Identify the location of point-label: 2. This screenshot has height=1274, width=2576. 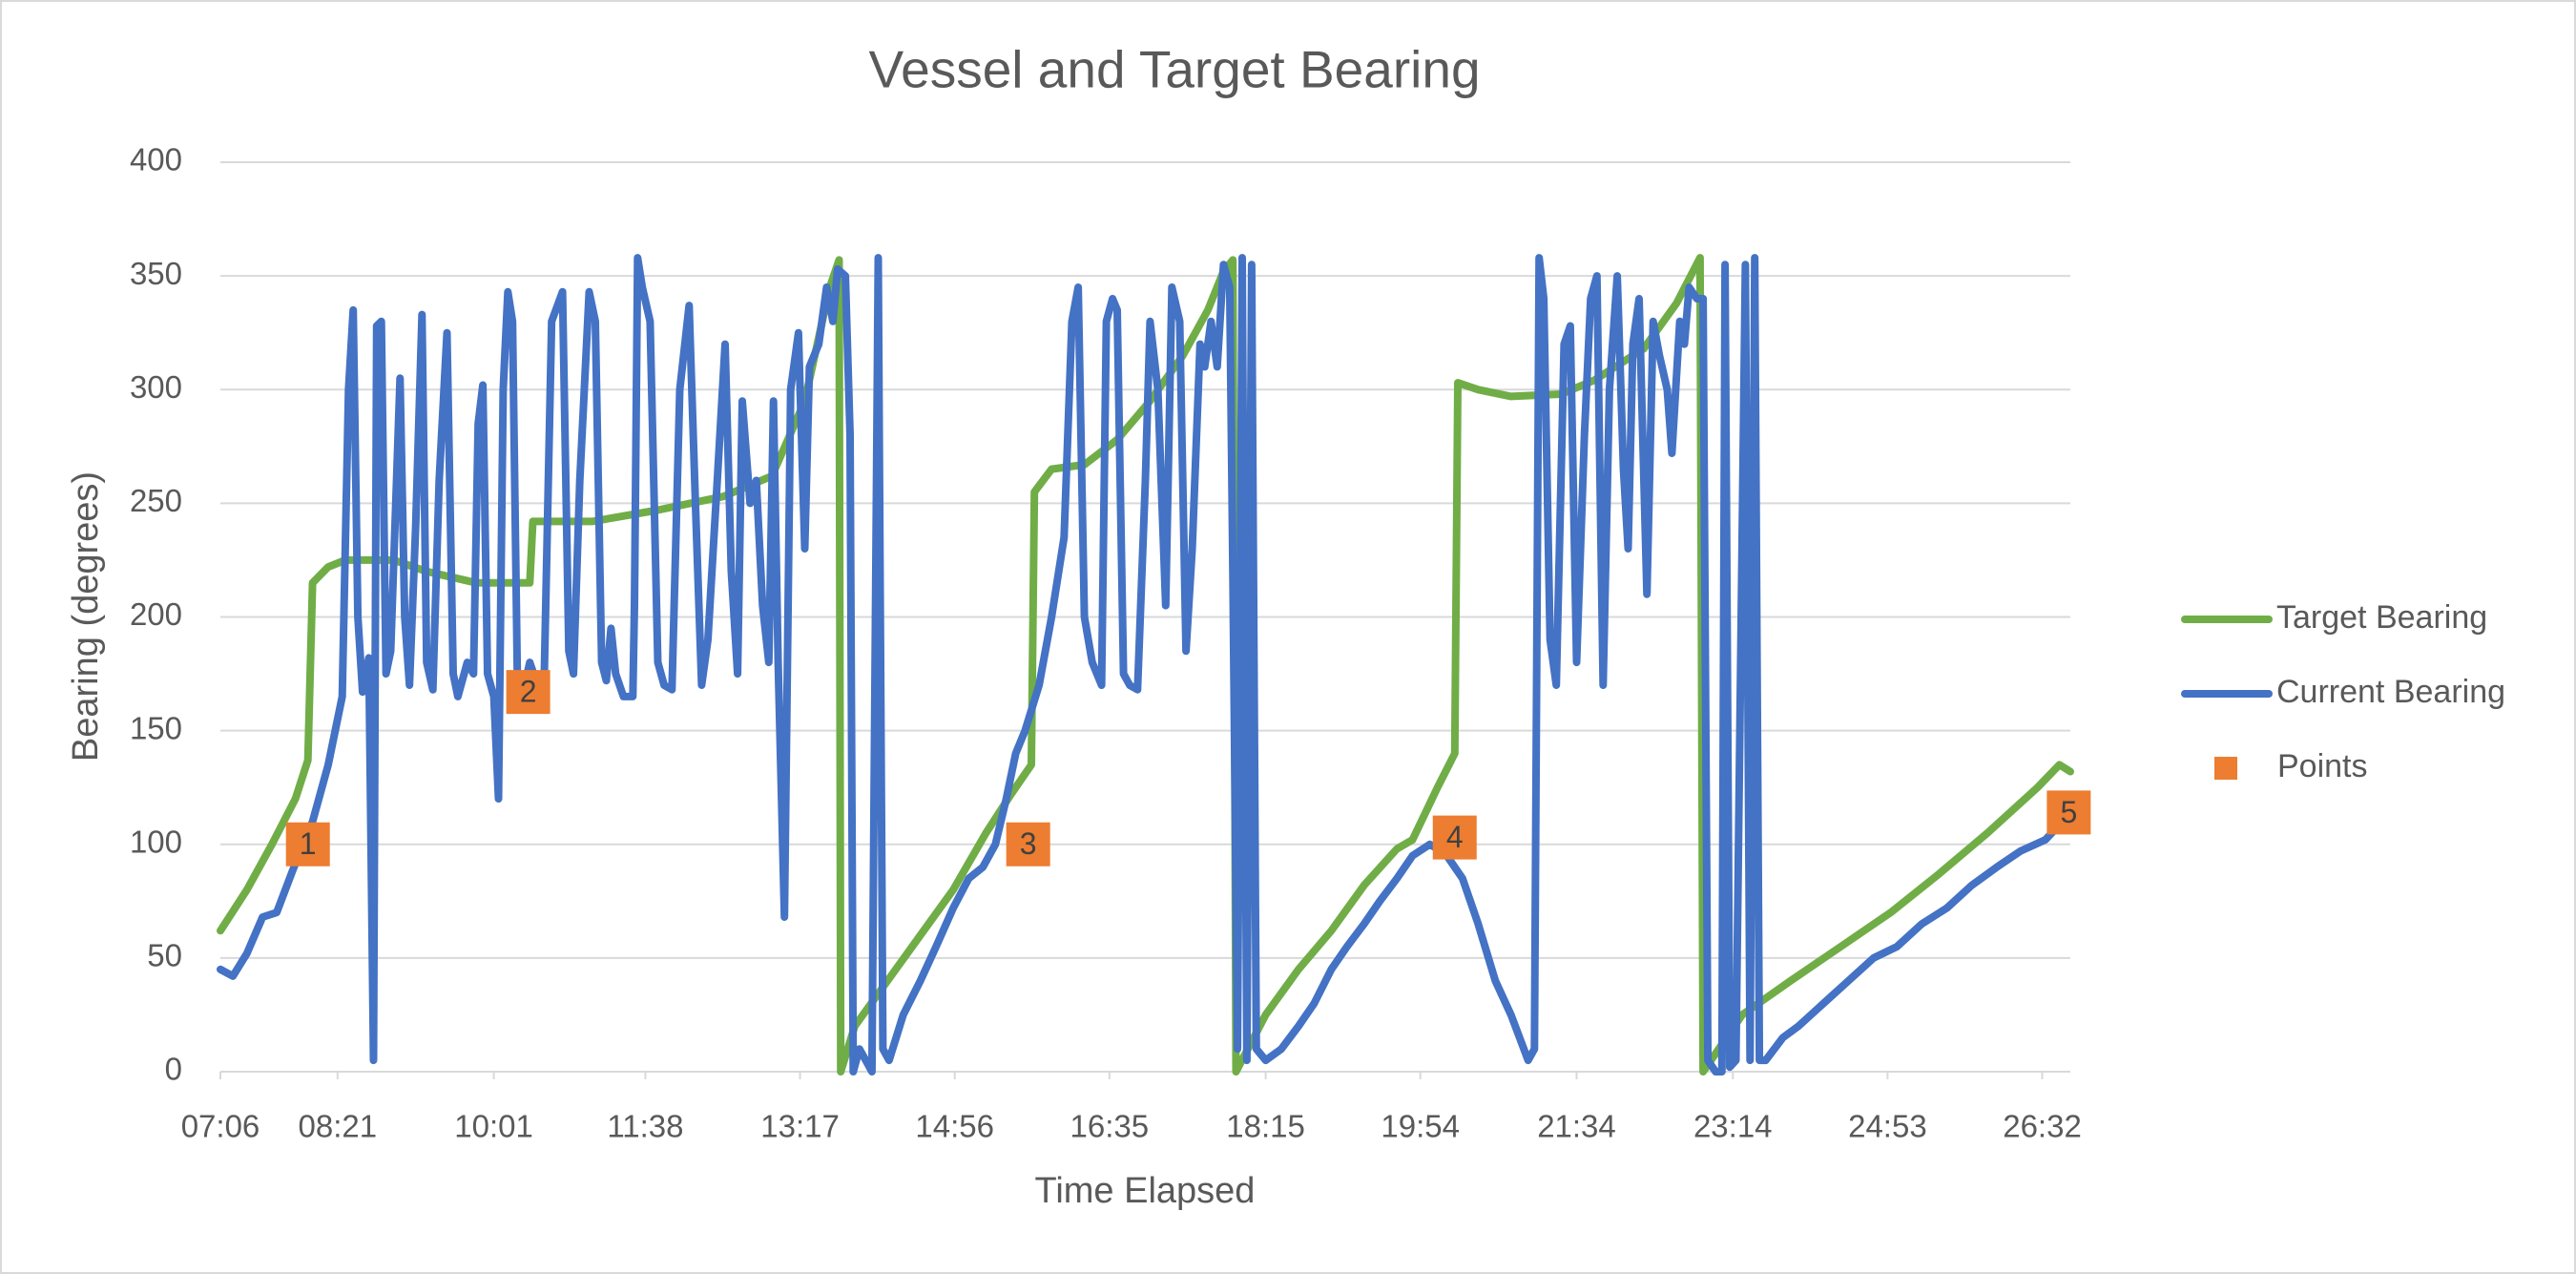
(528, 692).